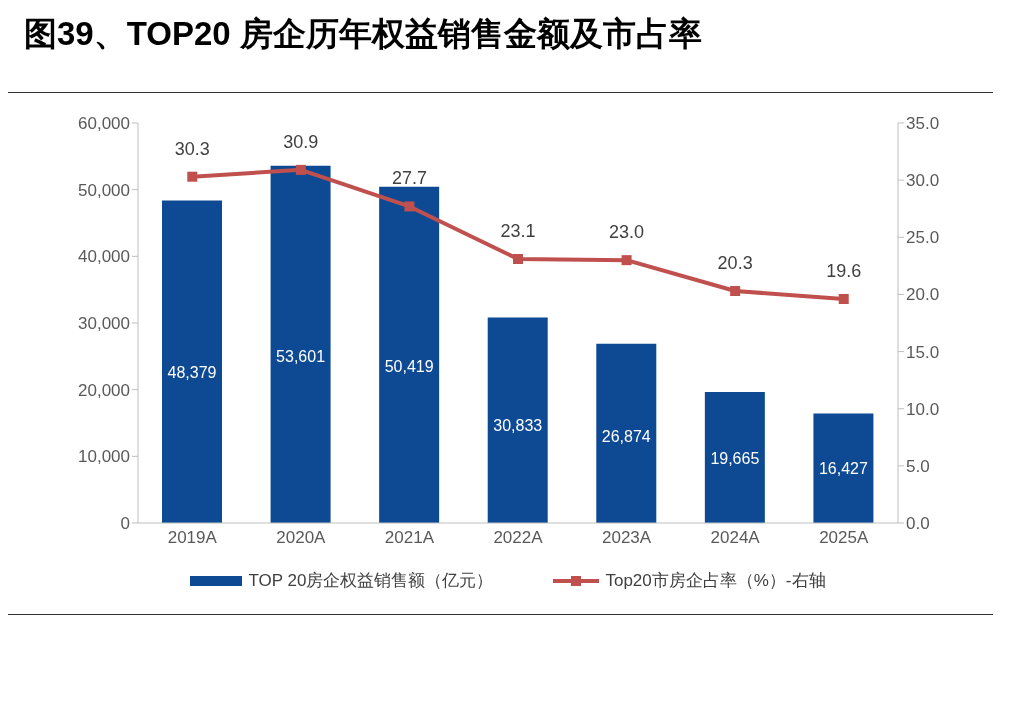 The image size is (1015, 705). What do you see at coordinates (923, 181) in the screenshot?
I see `y2-tick-label: 30.0` at bounding box center [923, 181].